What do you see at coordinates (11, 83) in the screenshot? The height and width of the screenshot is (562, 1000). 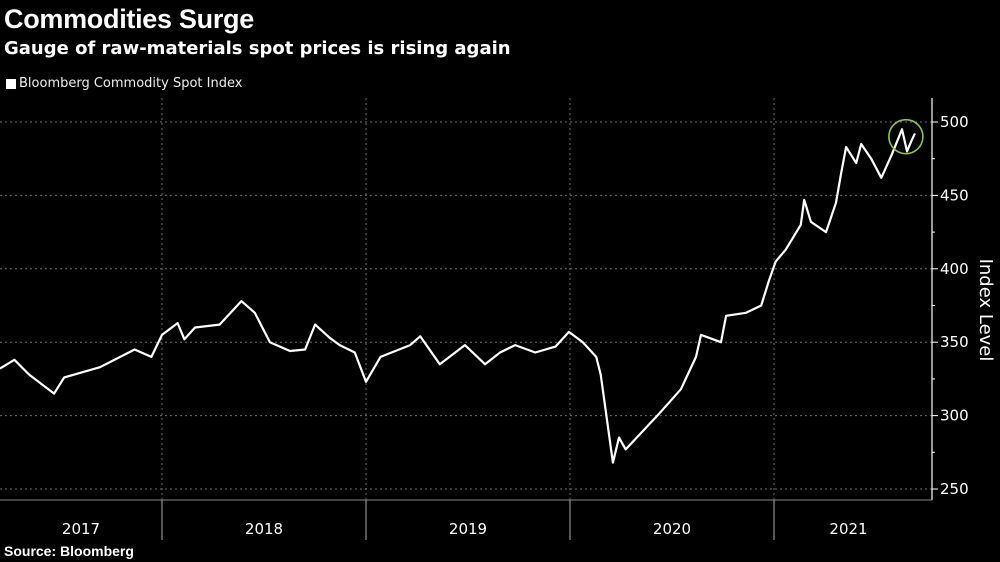 I see `legend-swatch` at bounding box center [11, 83].